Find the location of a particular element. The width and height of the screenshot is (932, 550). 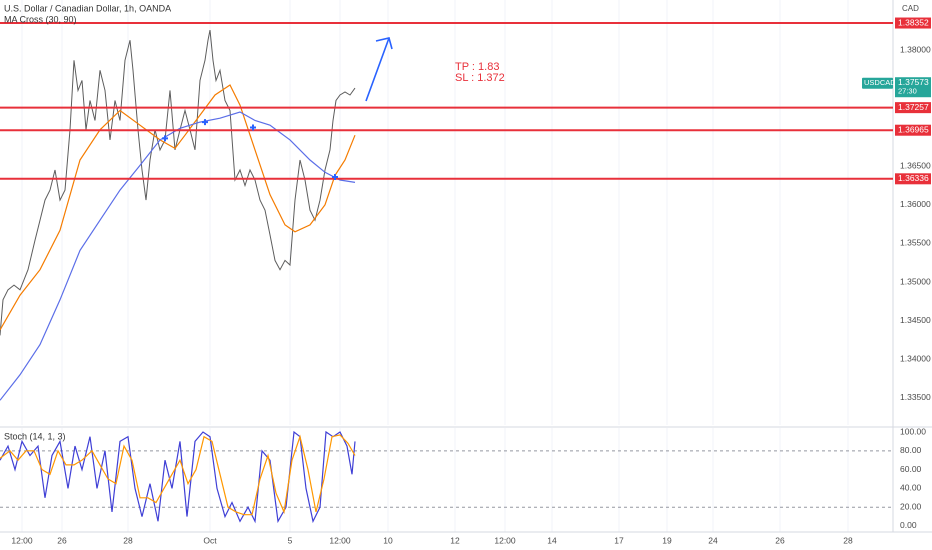

level-label: 1.37257 is located at coordinates (913, 107).